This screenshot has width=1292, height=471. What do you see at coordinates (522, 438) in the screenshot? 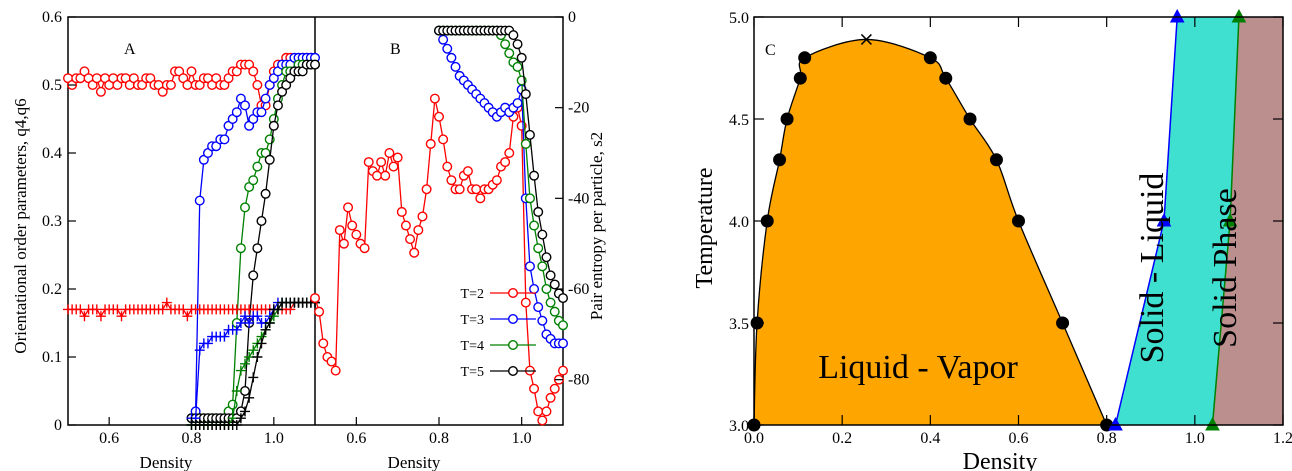
I see `x-tick-label-b: 1.0` at bounding box center [522, 438].